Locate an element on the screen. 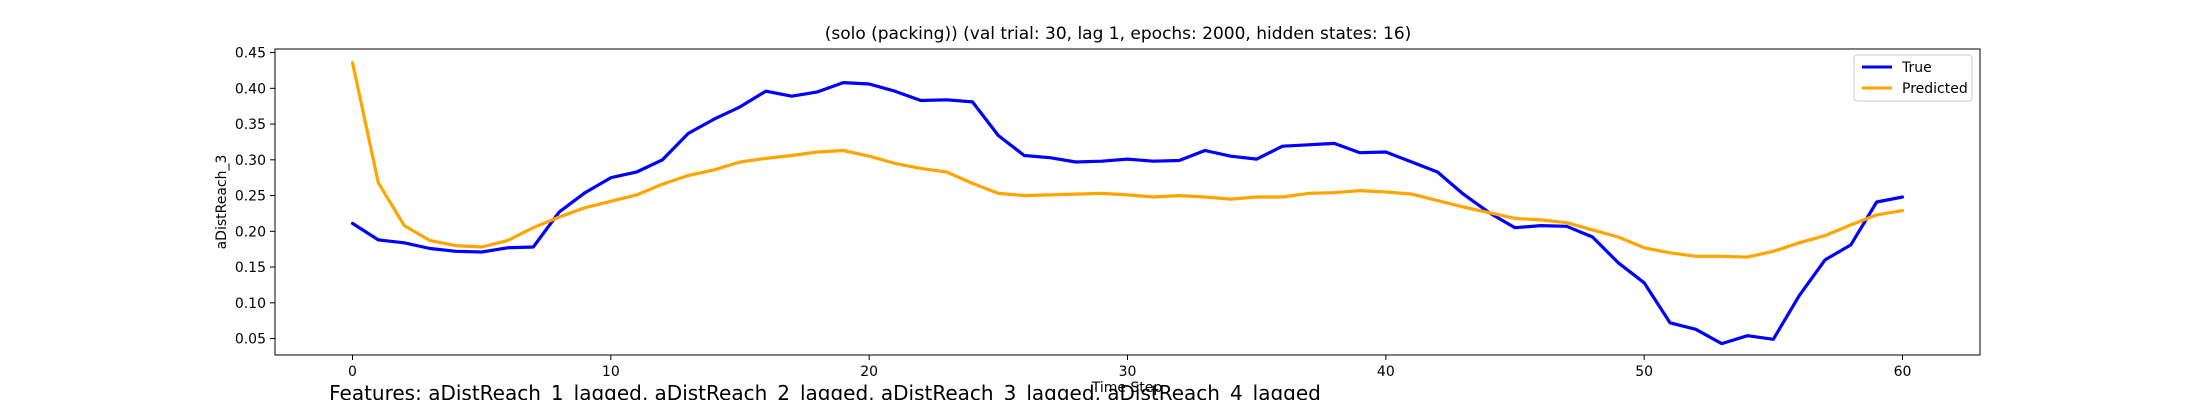 The width and height of the screenshot is (2200, 400). x-tick-label: 60 is located at coordinates (1903, 372).